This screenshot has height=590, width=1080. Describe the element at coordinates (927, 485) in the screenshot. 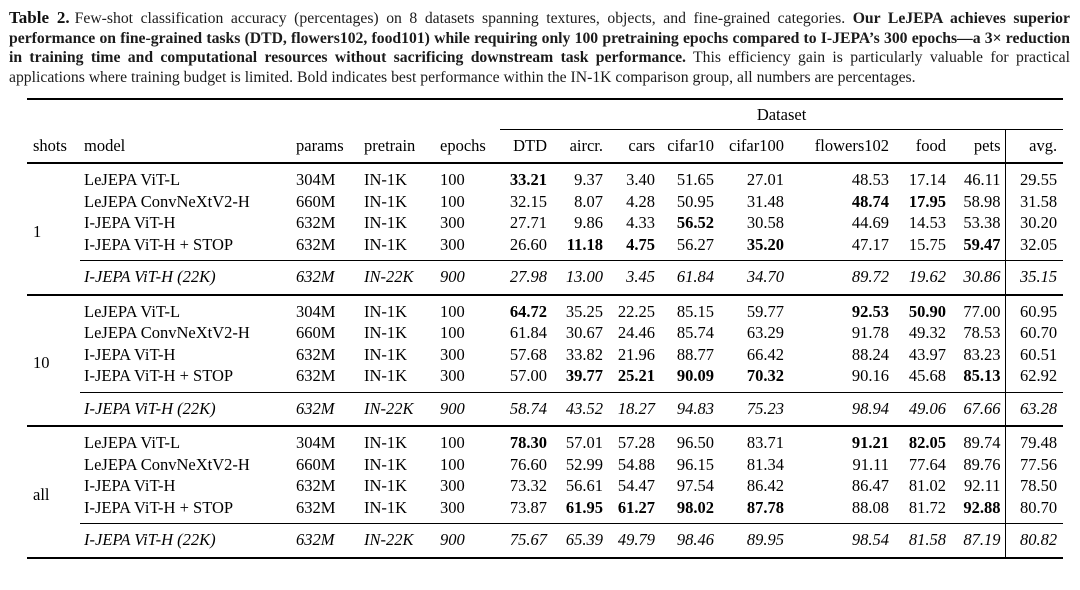

I see `cell-score: 81.02` at that location.